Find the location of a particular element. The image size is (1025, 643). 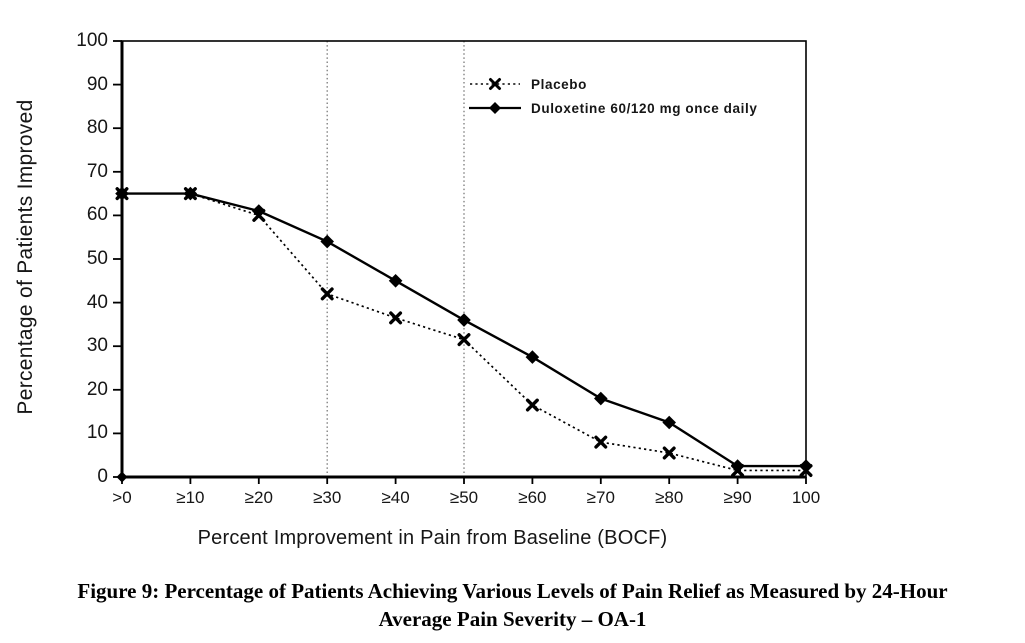

x-tick-label: ≥30 is located at coordinates (327, 497).